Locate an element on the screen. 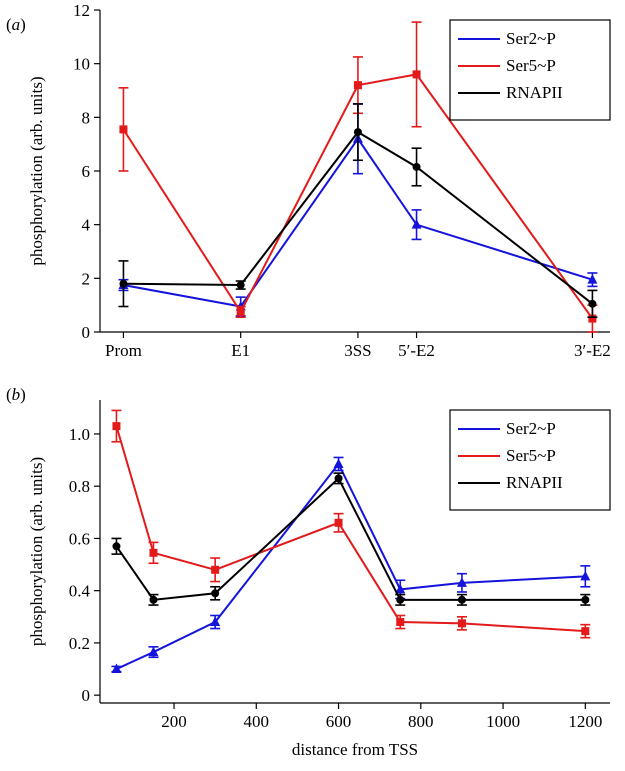 Image resolution: width=625 pixels, height=771 pixels. y-tick-label: 0.8 is located at coordinates (79, 486).